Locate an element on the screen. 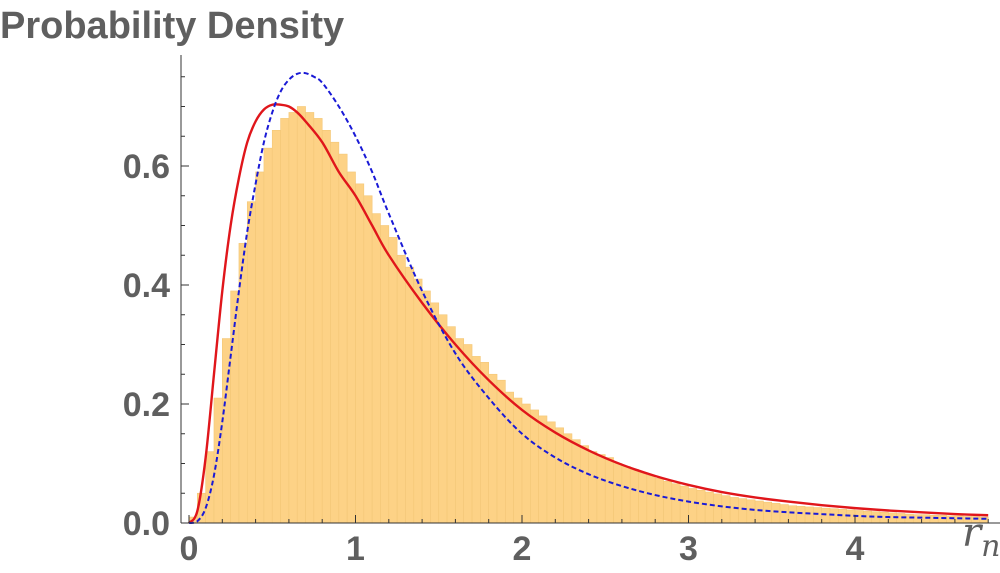 This screenshot has width=1000, height=573. x-tick-label: 4 is located at coordinates (855, 549).